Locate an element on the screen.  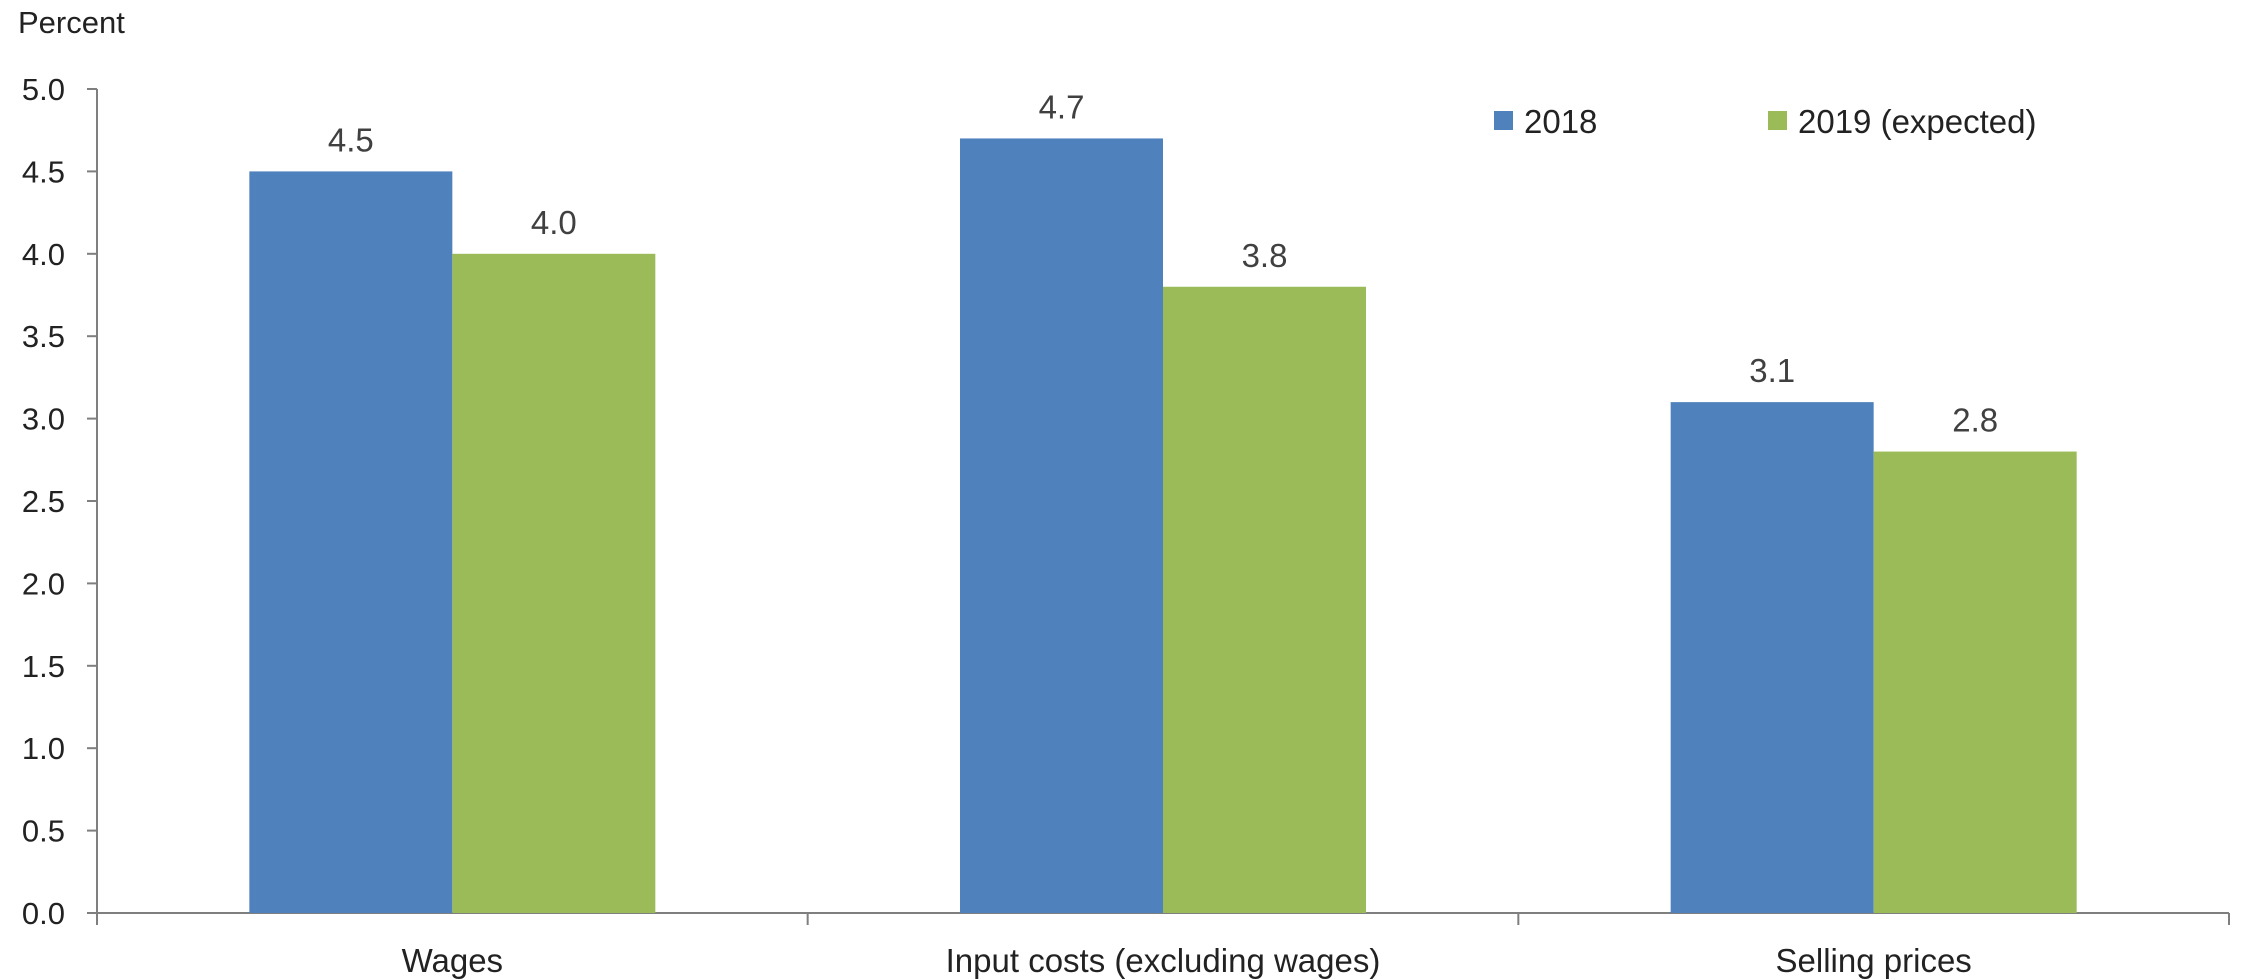
y-axis: 0.0 0.5 1.0 1.5 2.0 2.5 3.0 3.5 4.0 4.5 5.0 is located at coordinates (60, 501).